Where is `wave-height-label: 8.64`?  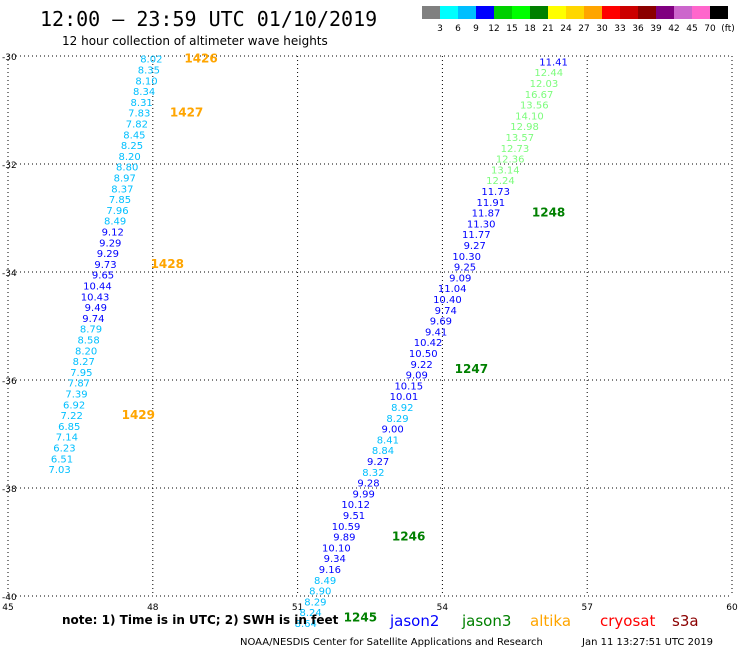 wave-height-label: 8.64 is located at coordinates (306, 624).